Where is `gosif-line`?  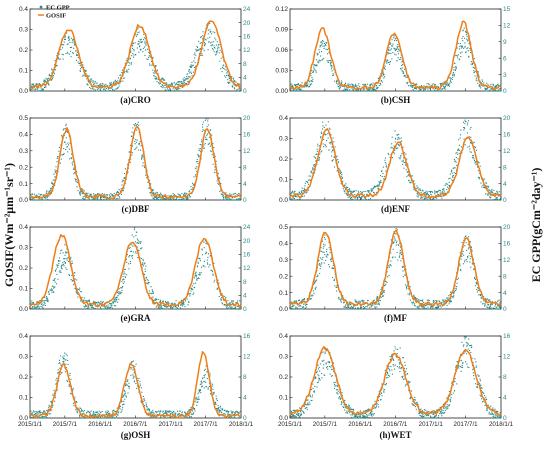
gosif-line is located at coordinates (135, 55).